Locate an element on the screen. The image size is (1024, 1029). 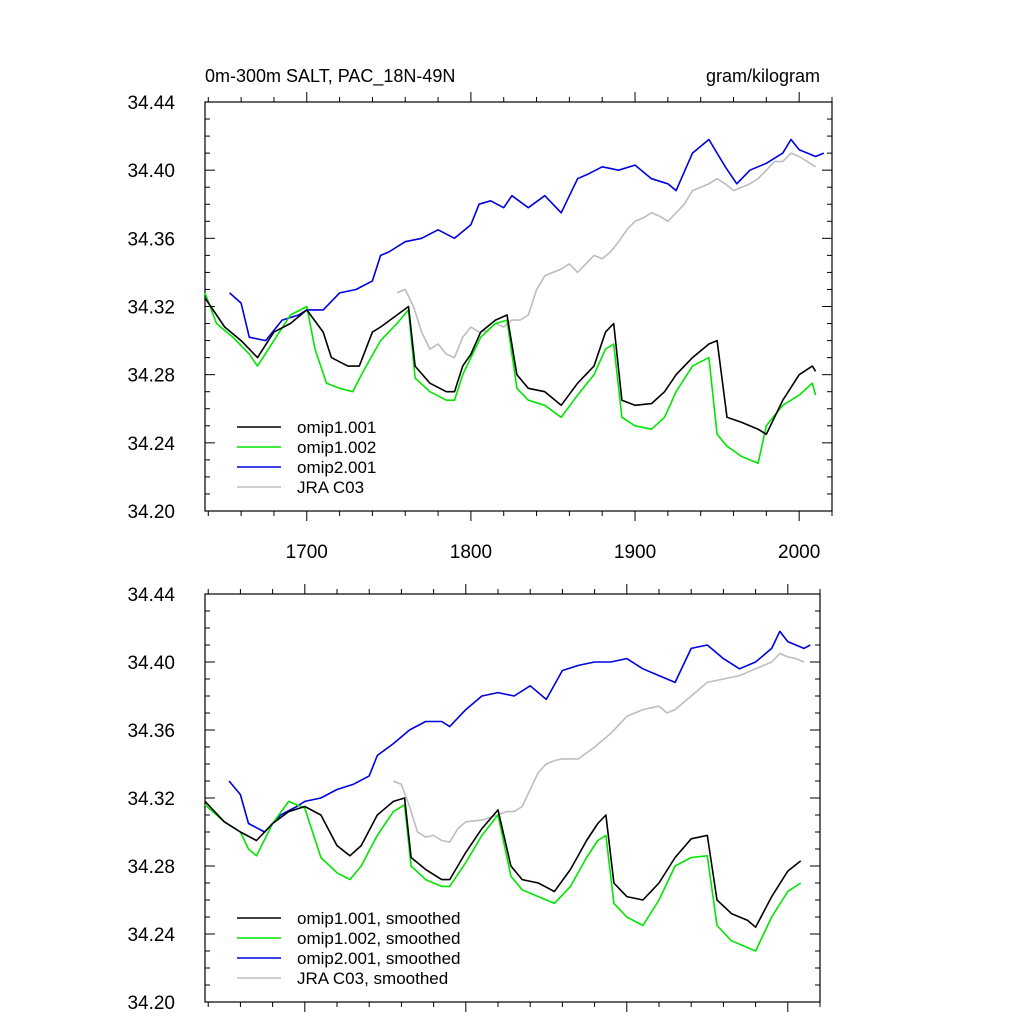
chart-title: 0m-300m SALT, PAC_18N-49N is located at coordinates (330, 76).